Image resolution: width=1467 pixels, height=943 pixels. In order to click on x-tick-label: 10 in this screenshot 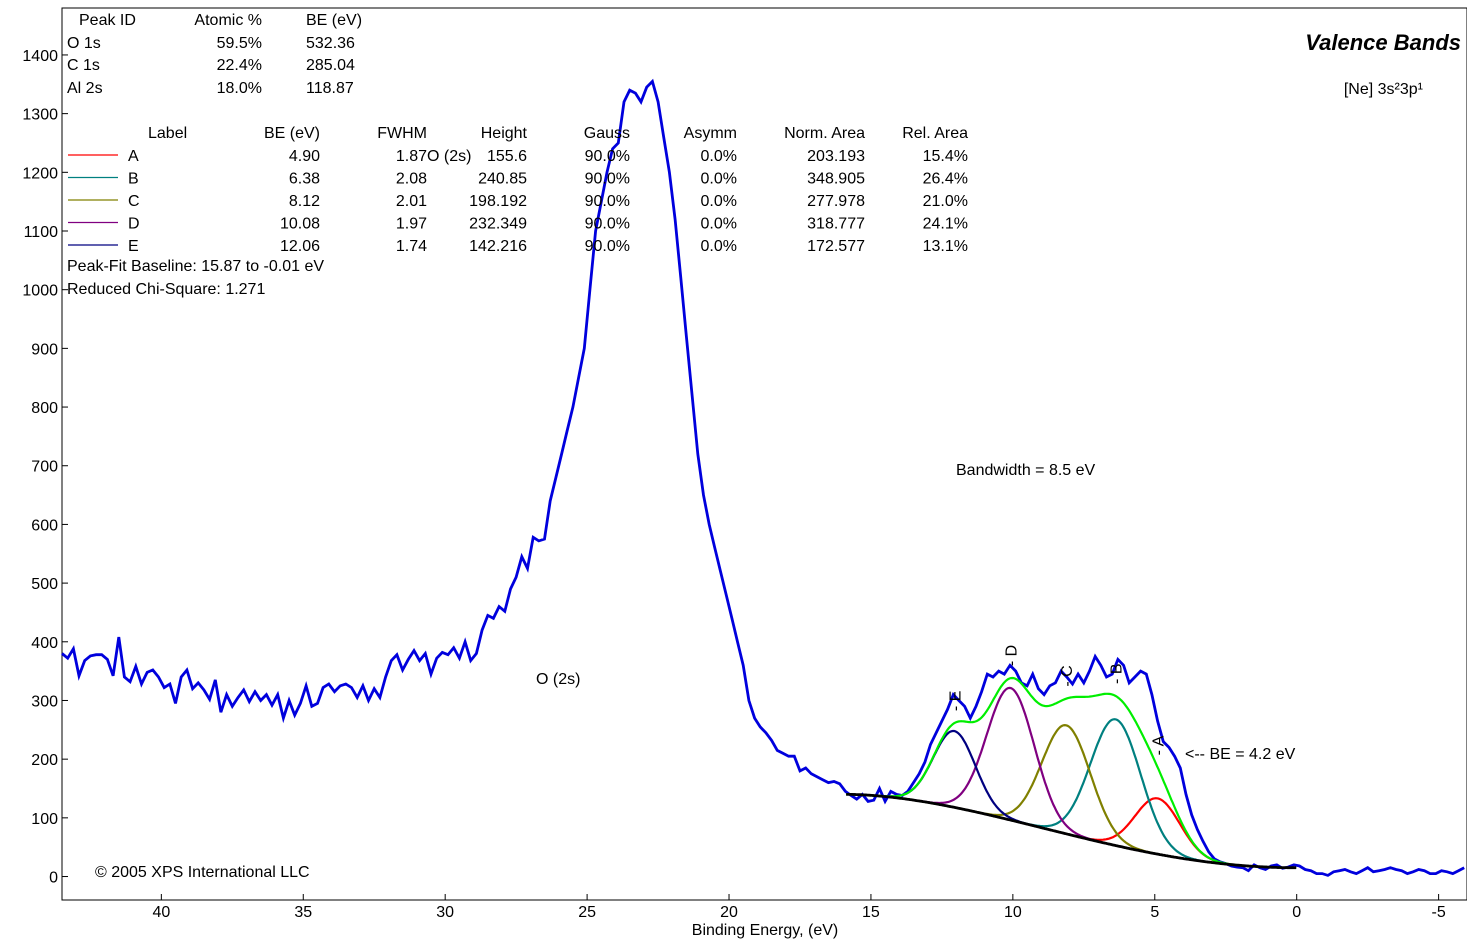, I will do `click(1013, 912)`.